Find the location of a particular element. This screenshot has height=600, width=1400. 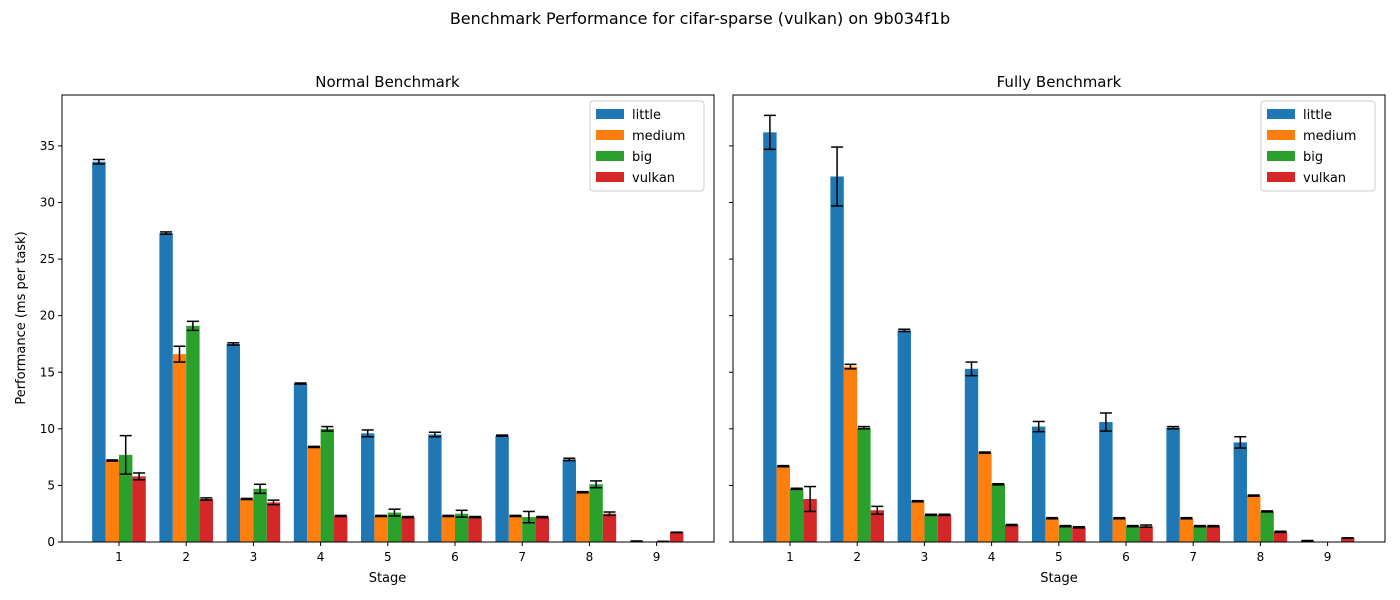

legend-label-big: big is located at coordinates (642, 157).